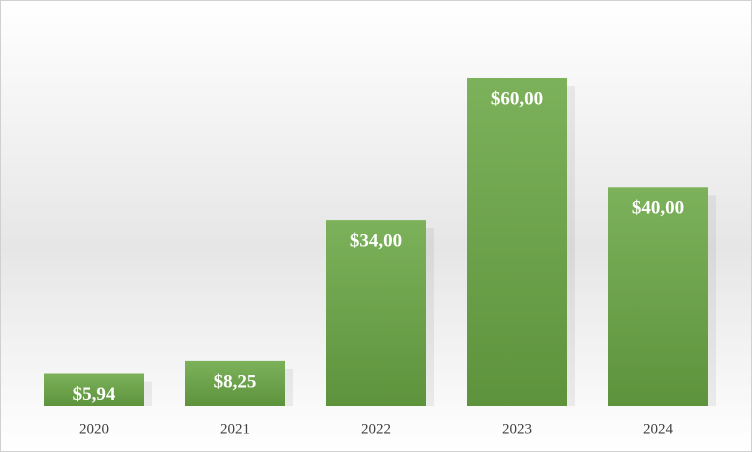  What do you see at coordinates (517, 429) in the screenshot?
I see `x-tick-label: 2023` at bounding box center [517, 429].